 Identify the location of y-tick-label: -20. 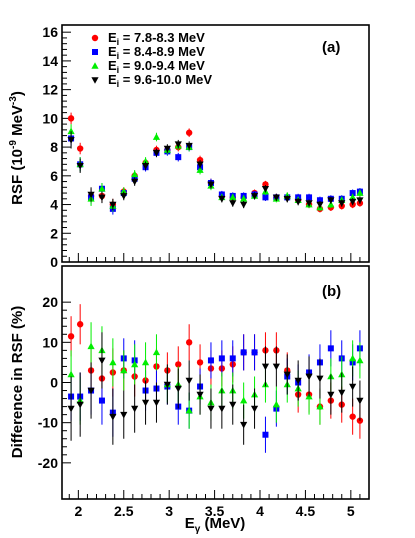
(48, 463).